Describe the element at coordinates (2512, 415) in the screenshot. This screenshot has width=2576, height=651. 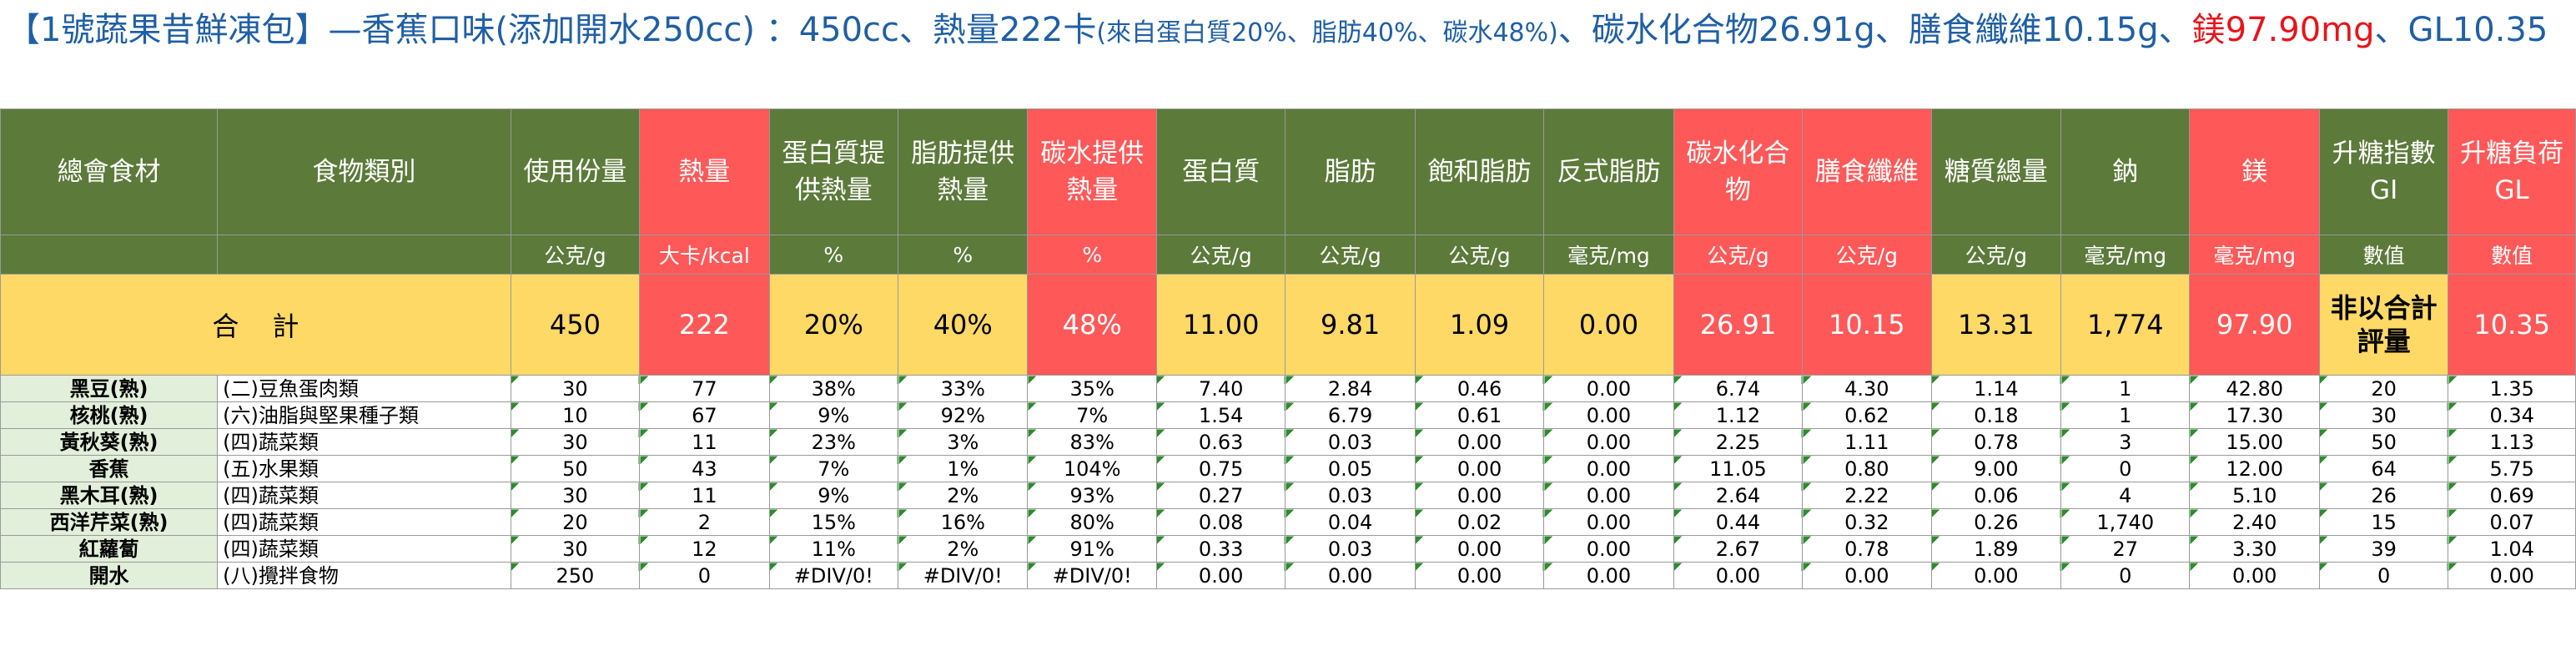
I see `value-cell: 0.34` at that location.